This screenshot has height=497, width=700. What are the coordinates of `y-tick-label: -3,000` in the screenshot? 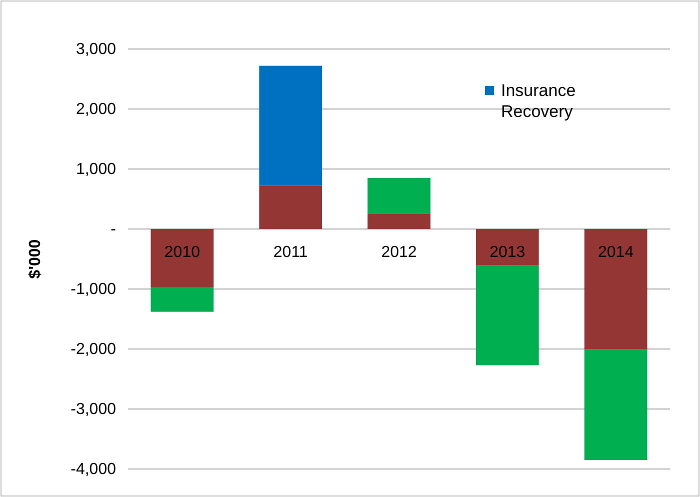 It's located at (93, 409).